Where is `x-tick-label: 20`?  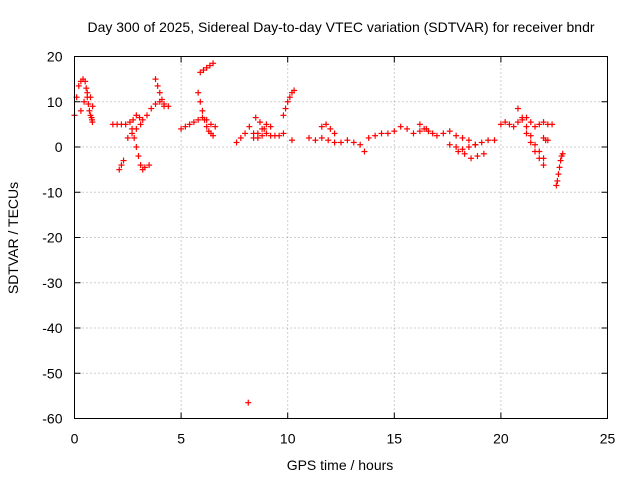 x-tick-label: 20 is located at coordinates (501, 439).